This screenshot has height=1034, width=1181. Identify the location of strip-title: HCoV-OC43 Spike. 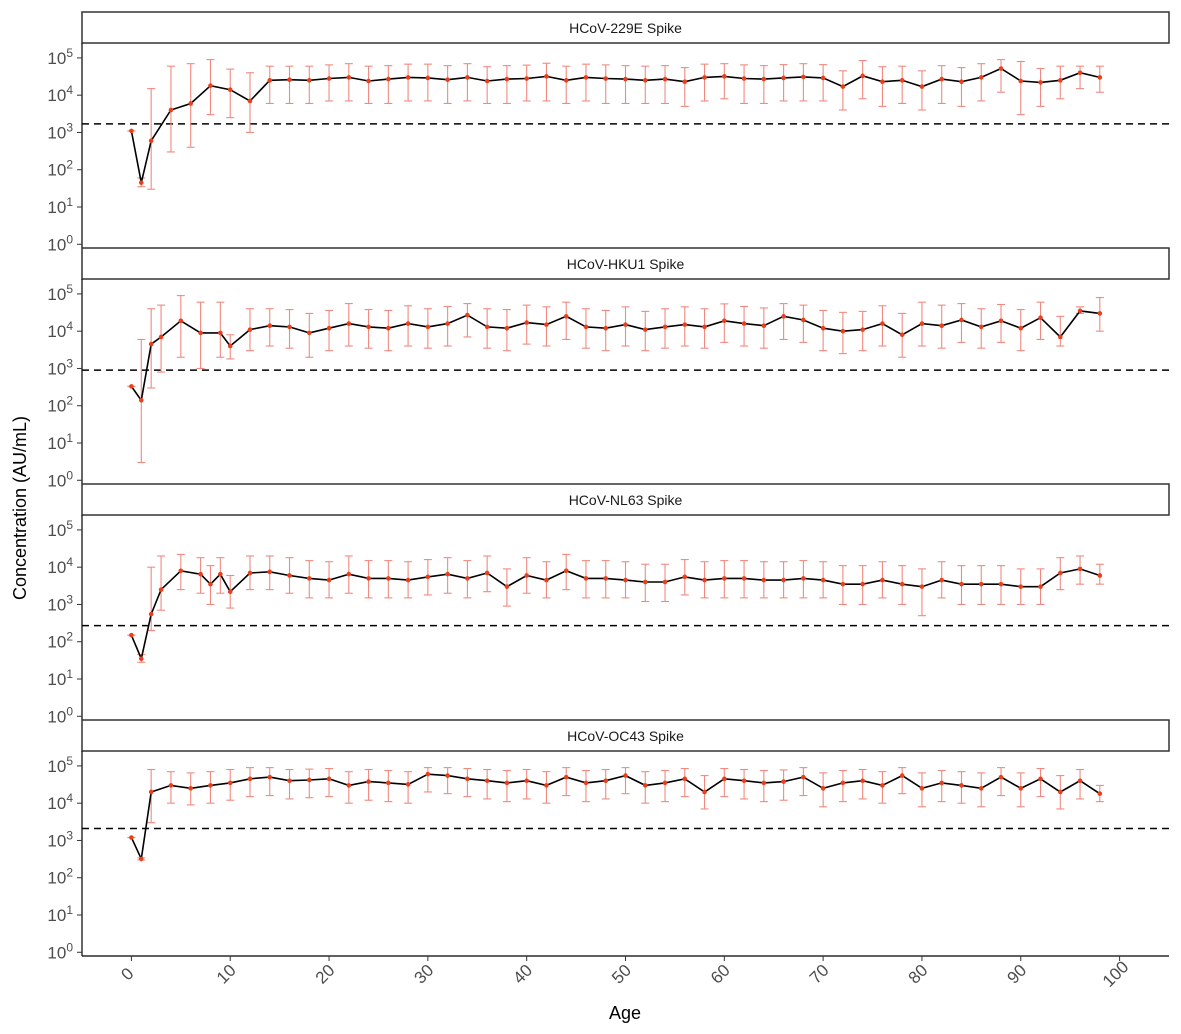
(625, 736).